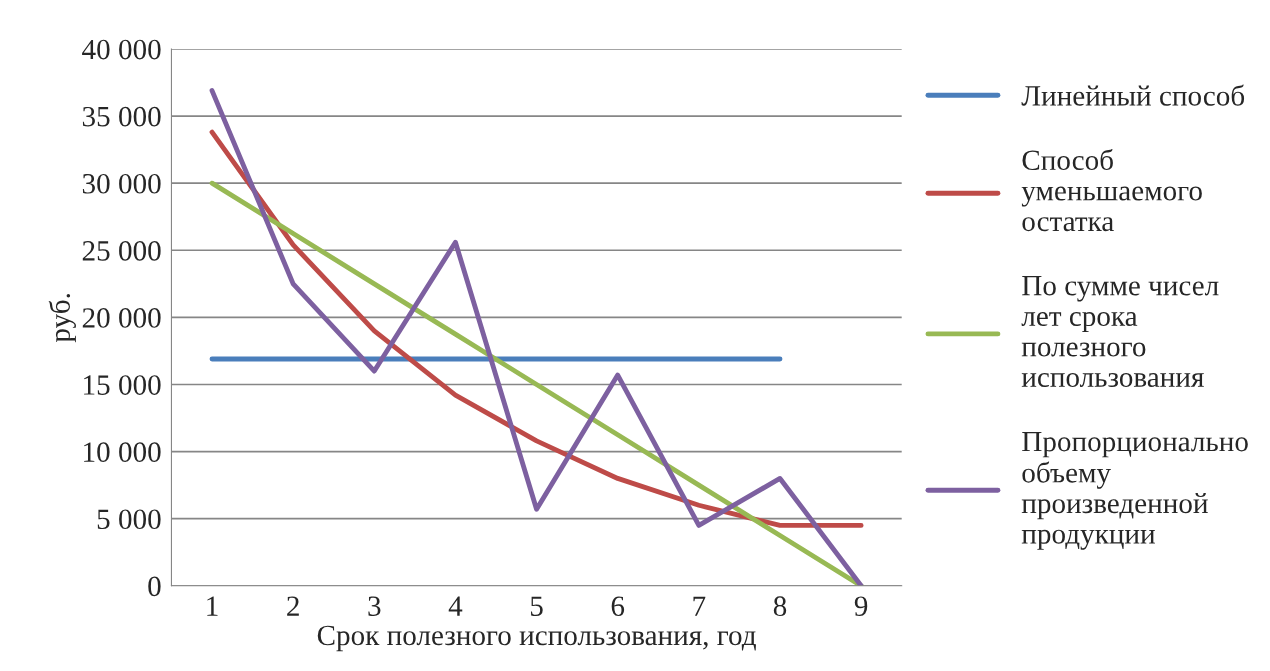 The height and width of the screenshot is (671, 1270). Describe the element at coordinates (699, 606) in the screenshot. I see `x-tick-label: 7` at that location.